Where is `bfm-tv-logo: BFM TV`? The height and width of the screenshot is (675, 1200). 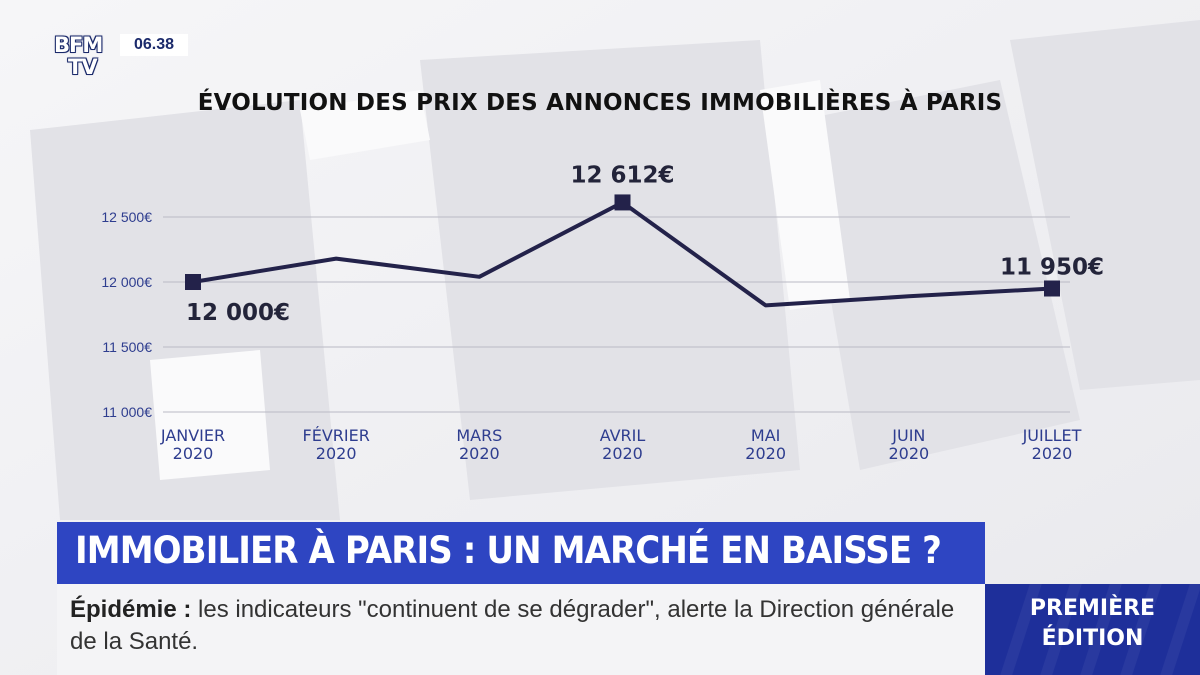
bfm-tv-logo: BFM TV is located at coordinates (85, 60).